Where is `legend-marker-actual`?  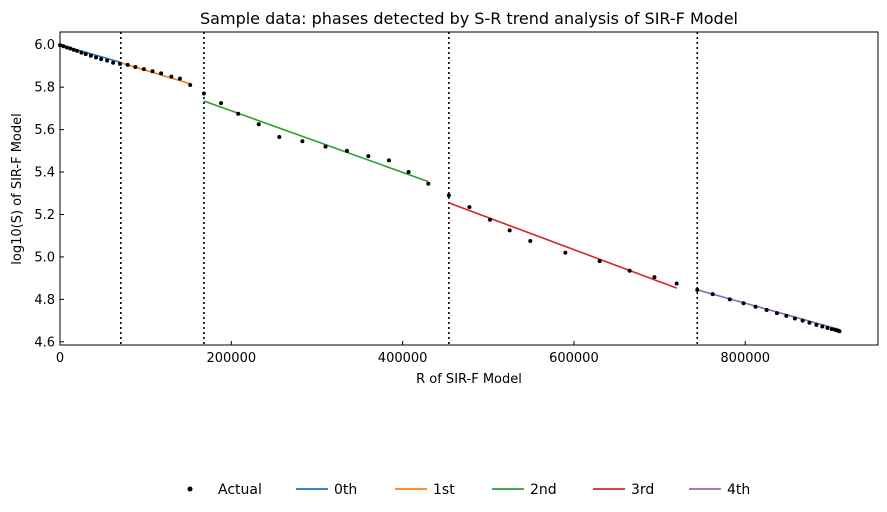
legend-marker-actual is located at coordinates (190, 489).